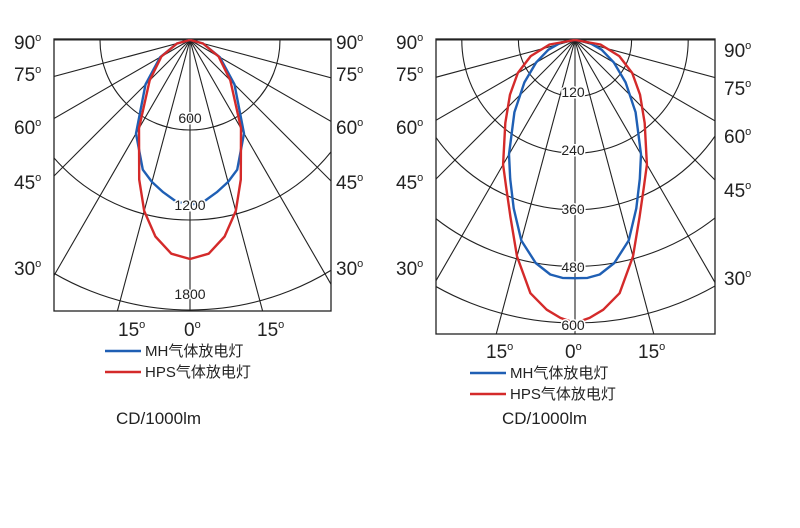  Describe the element at coordinates (573, 150) in the screenshot. I see `ring-label: 240` at that location.